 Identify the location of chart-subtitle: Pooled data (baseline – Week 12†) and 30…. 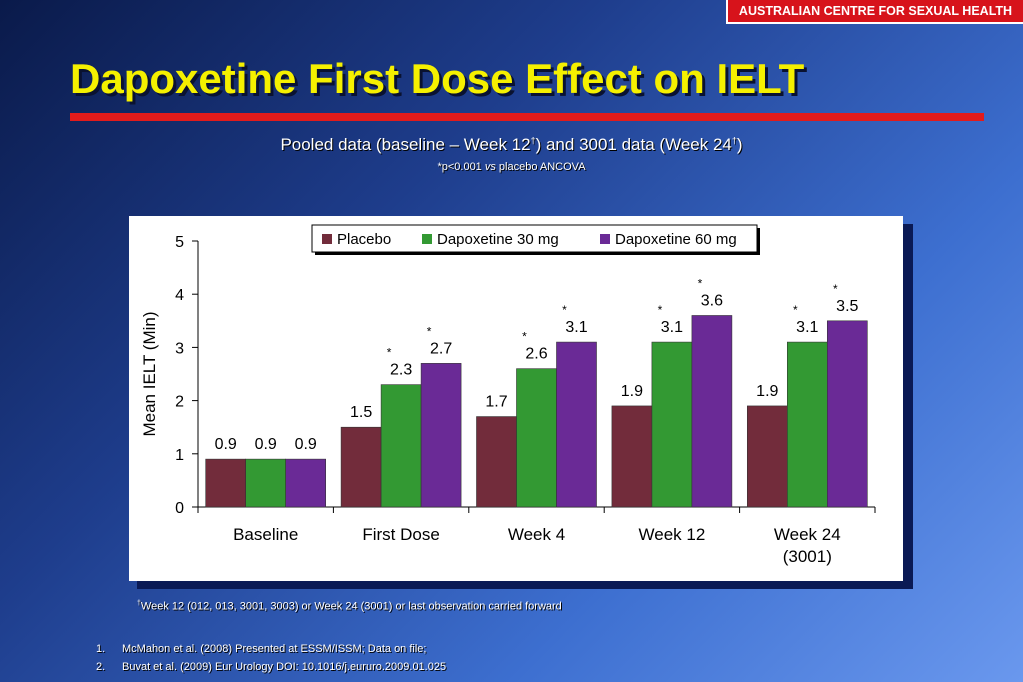
(511, 145).